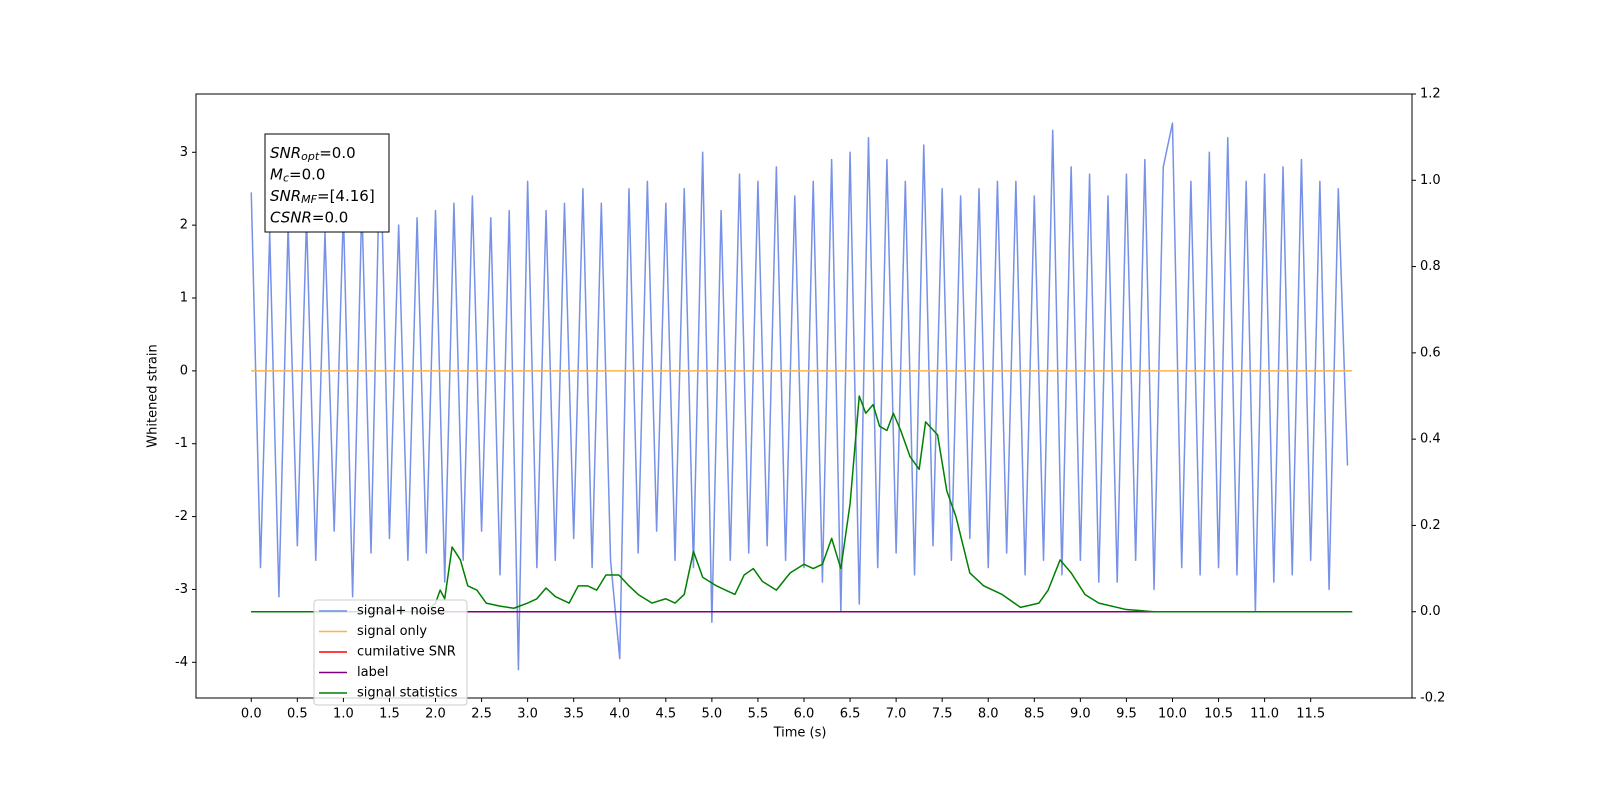 Image resolution: width=1600 pixels, height=800 pixels. I want to click on legend-label: signal statistics, so click(407, 693).